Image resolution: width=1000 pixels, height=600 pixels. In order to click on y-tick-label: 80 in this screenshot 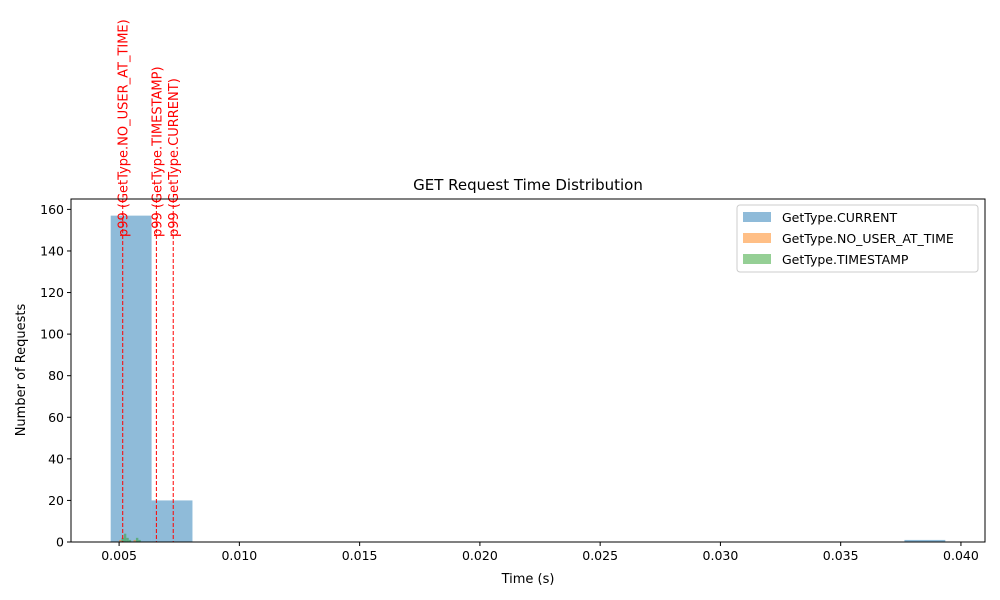, I will do `click(56, 375)`.